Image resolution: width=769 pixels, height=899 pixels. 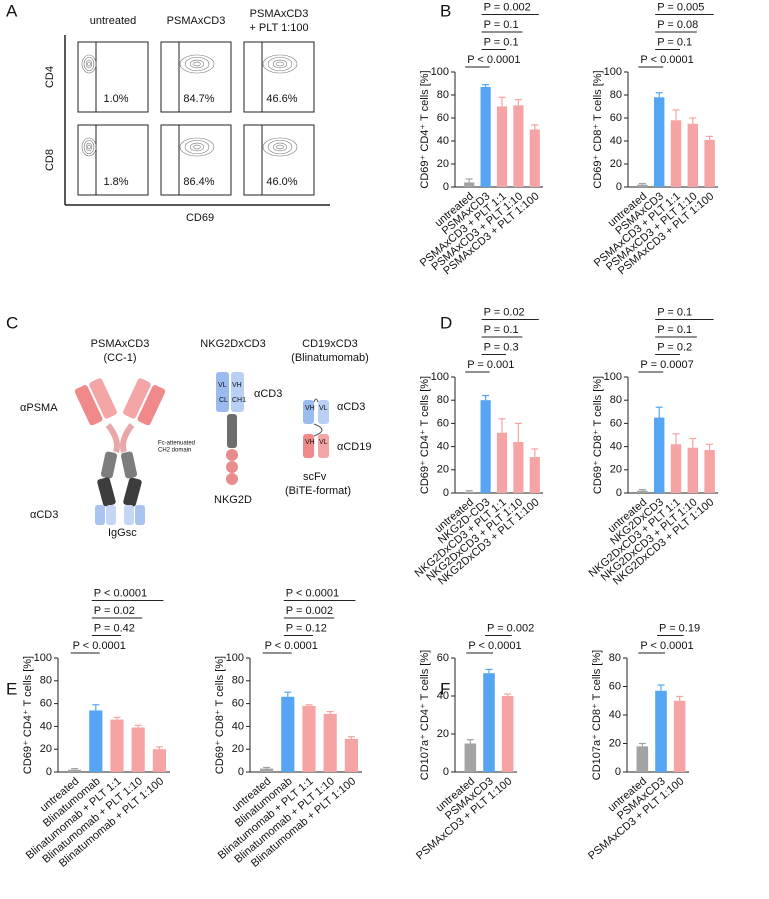 I want to click on diagram-label: CH1, so click(x=239, y=400).